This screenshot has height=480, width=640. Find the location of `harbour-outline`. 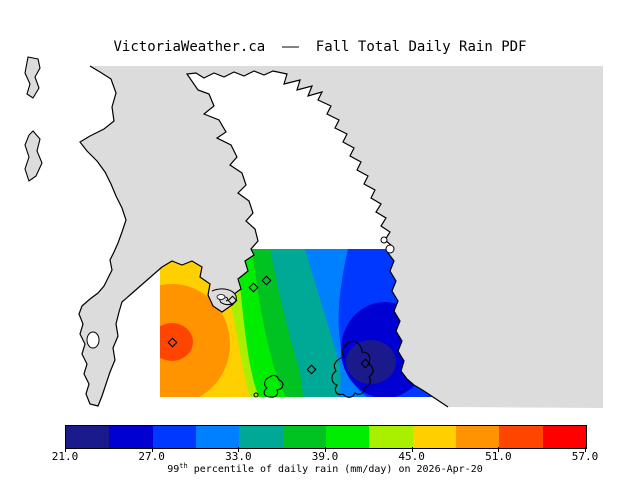

harbour-outline is located at coordinates (352, 369).